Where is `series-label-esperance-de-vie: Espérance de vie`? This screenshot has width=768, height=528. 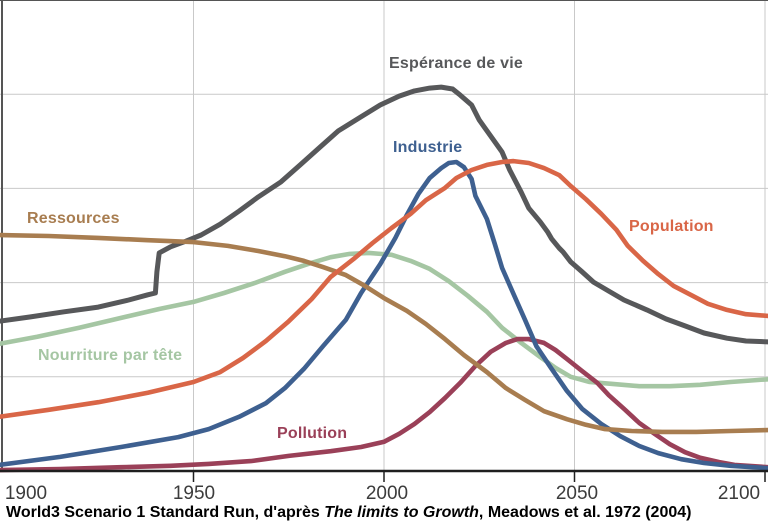 series-label-esperance-de-vie: Espérance de vie is located at coordinates (456, 63).